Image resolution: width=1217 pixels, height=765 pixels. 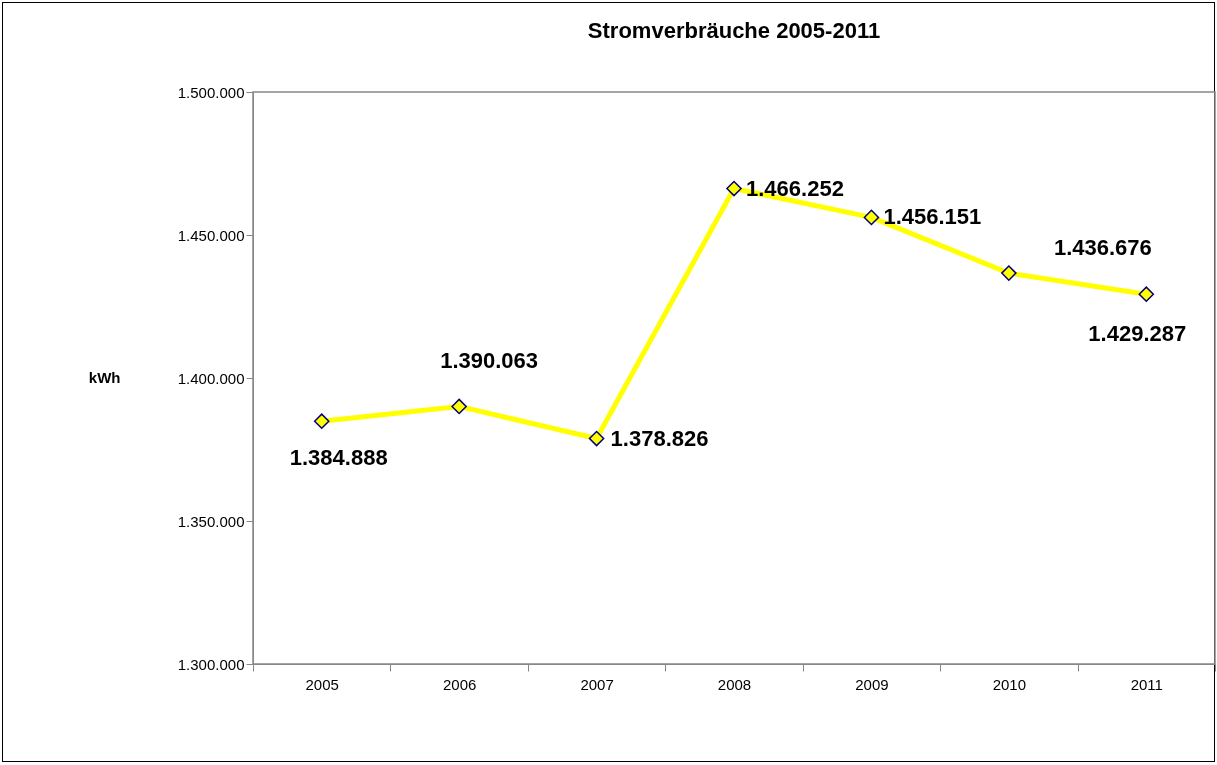 What do you see at coordinates (338, 458) in the screenshot?
I see `data-label: 1.384.888` at bounding box center [338, 458].